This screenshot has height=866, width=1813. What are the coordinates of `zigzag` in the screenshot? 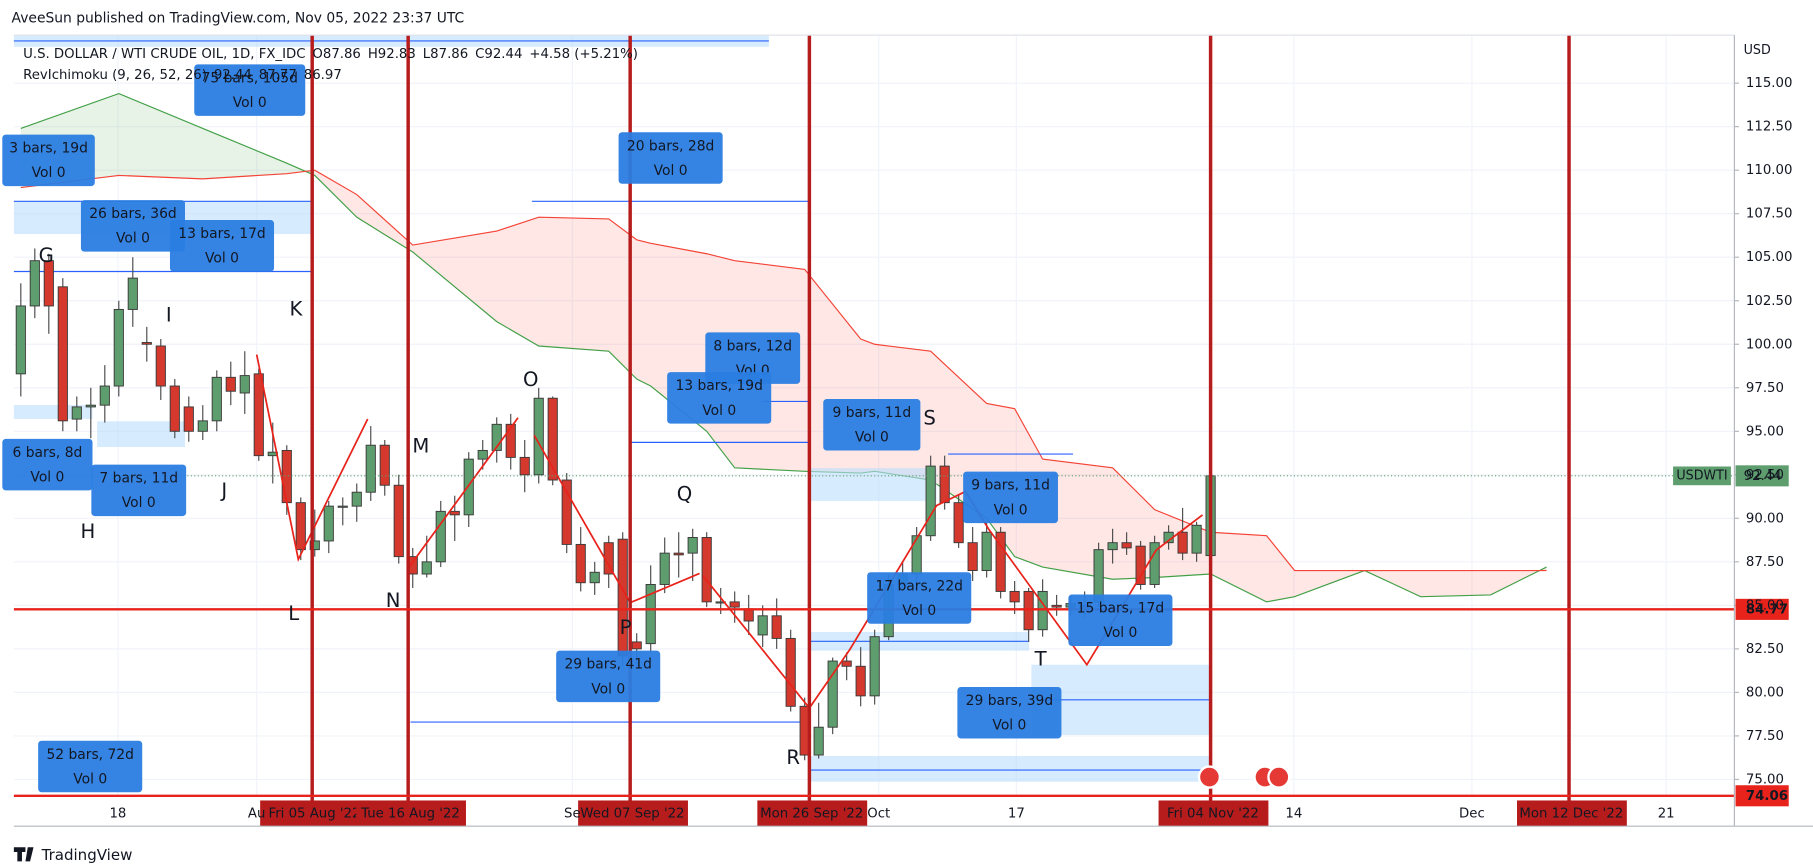 It's located at (312, 458).